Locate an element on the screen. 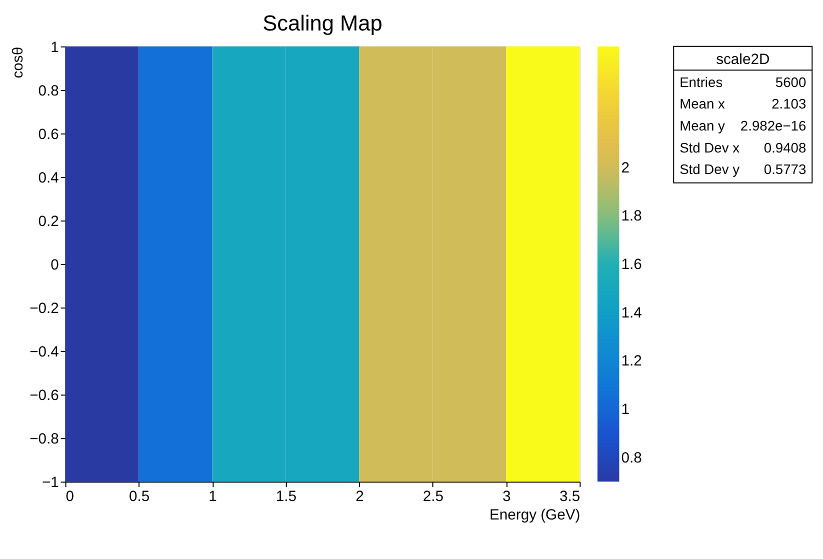 This screenshot has height=559, width=823. x-tick-label: 1.5 is located at coordinates (286, 496).